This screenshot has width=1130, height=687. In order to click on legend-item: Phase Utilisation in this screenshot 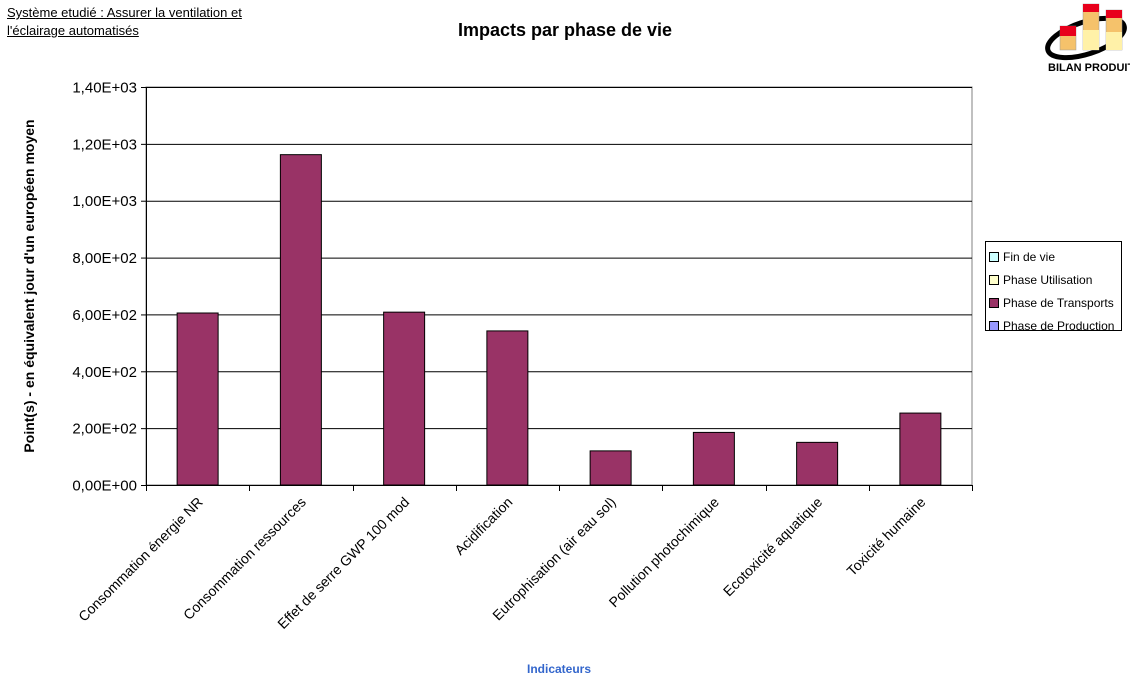, I will do `click(1053, 279)`.